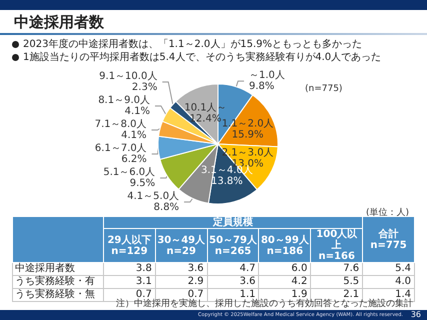  Describe the element at coordinates (233, 222) in the screenshot. I see `x-axis-title: 定員規模` at that location.